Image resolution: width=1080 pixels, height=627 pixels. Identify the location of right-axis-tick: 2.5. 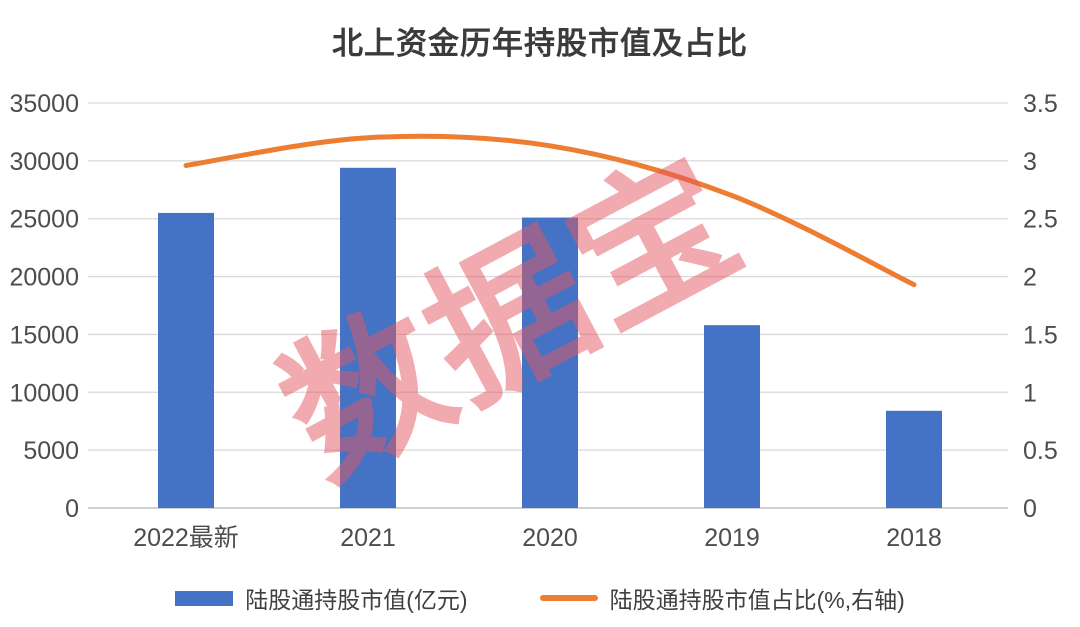
(1040, 220).